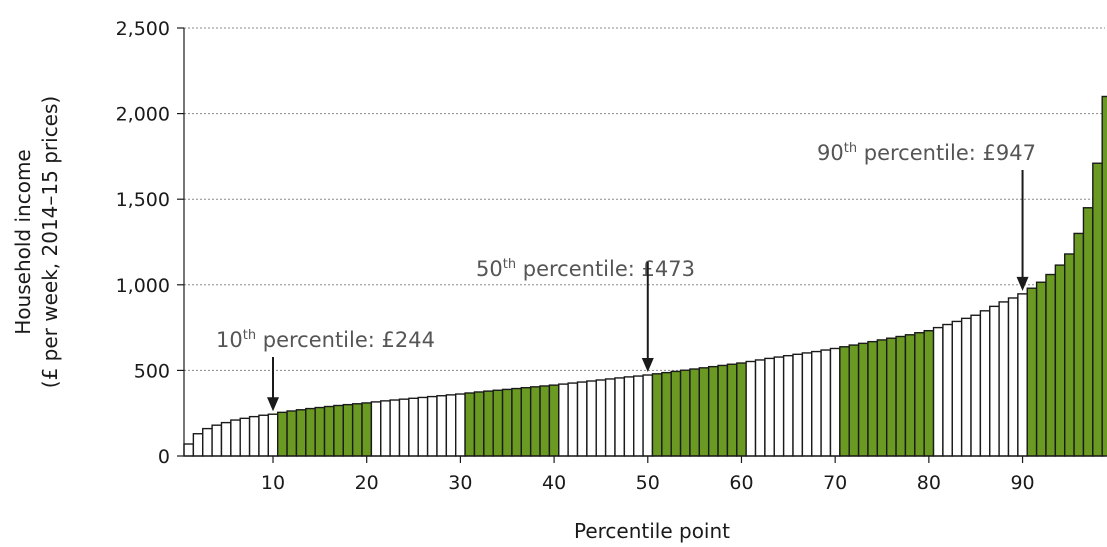  What do you see at coordinates (554, 483) in the screenshot?
I see `x-tick-label: 40` at bounding box center [554, 483].